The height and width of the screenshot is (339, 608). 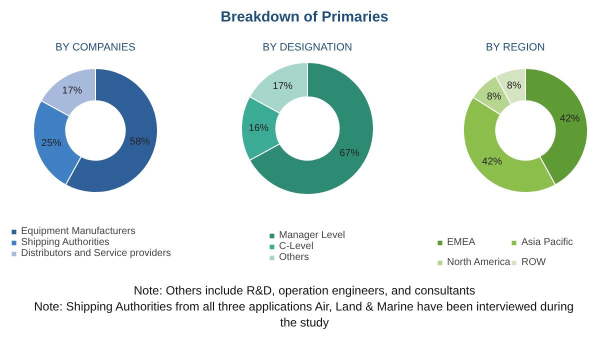 I want to click on legend-label: Equipment Manufacturers, so click(x=78, y=231).